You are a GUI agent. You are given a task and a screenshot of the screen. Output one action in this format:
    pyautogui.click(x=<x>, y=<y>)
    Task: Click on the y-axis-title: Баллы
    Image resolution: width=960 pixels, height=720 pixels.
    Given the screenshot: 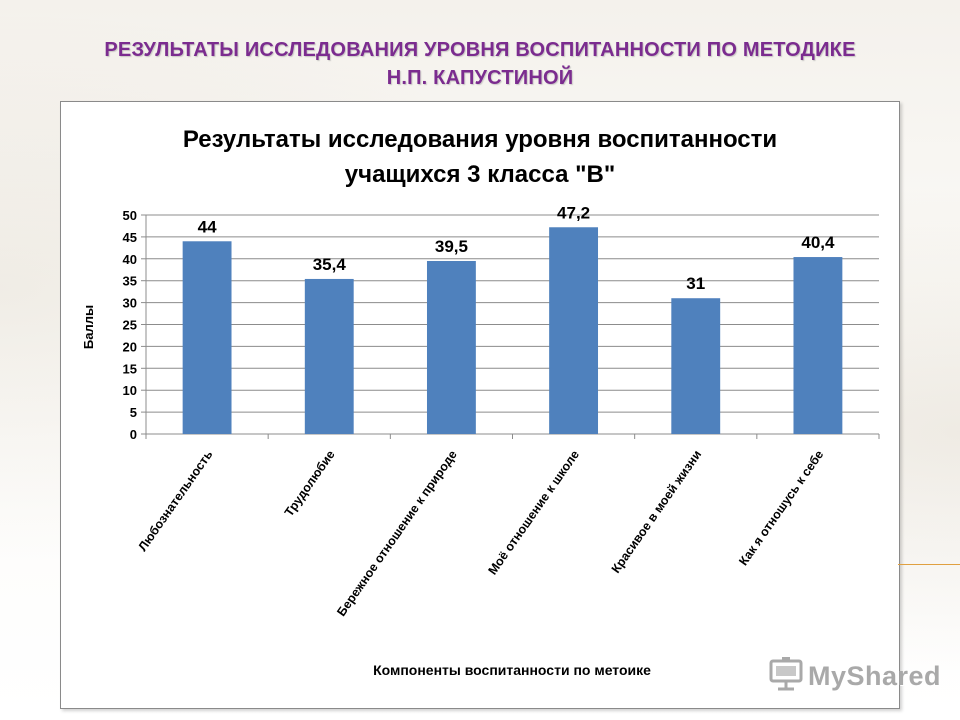 What is the action you would take?
    pyautogui.click(x=88, y=327)
    